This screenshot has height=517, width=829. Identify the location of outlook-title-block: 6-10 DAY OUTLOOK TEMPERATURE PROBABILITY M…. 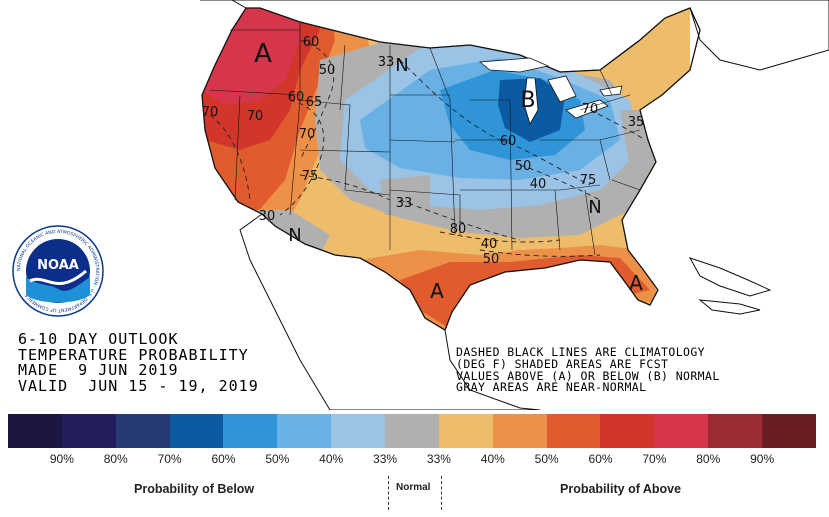
(138, 362).